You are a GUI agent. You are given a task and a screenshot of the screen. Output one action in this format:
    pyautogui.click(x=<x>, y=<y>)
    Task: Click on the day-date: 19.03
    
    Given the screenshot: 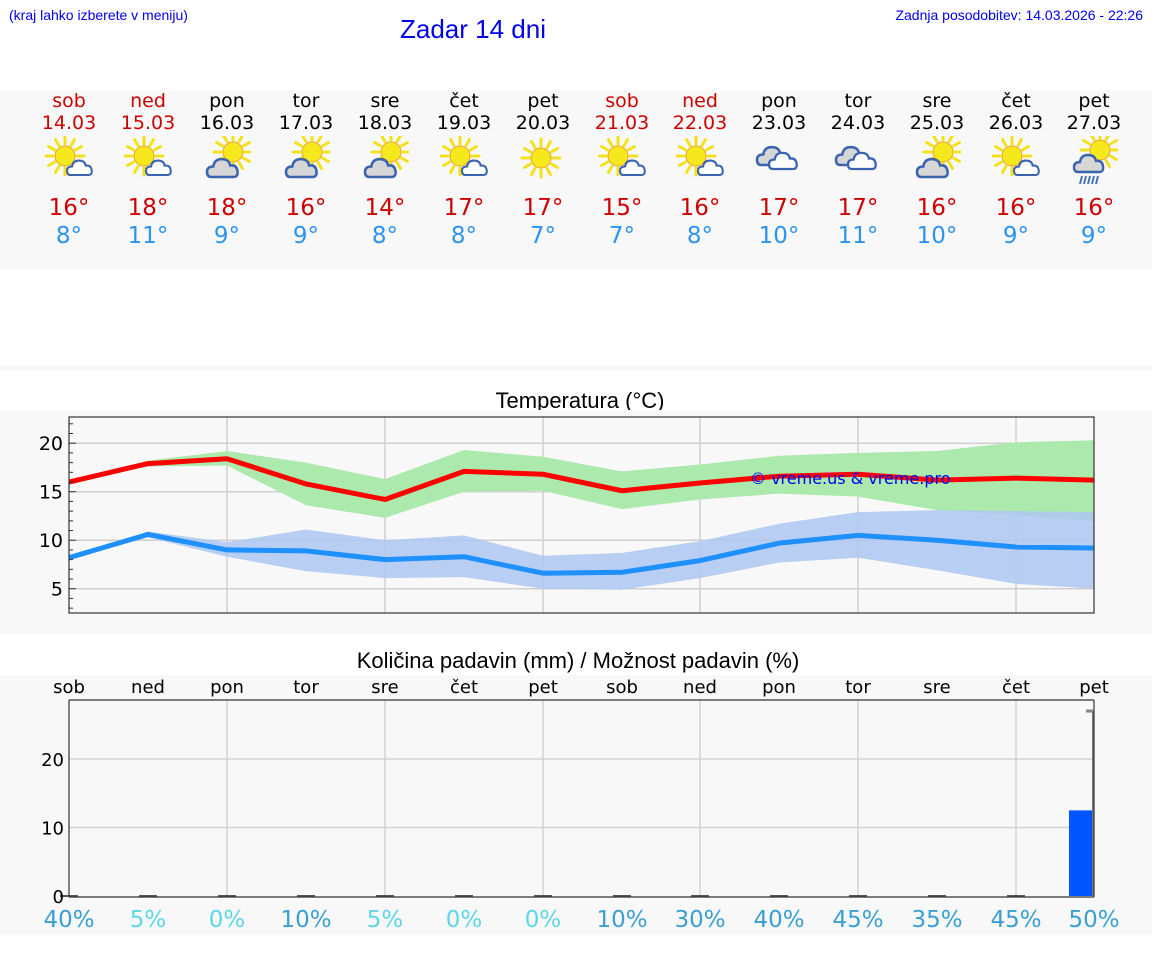 What is the action you would take?
    pyautogui.click(x=464, y=123)
    